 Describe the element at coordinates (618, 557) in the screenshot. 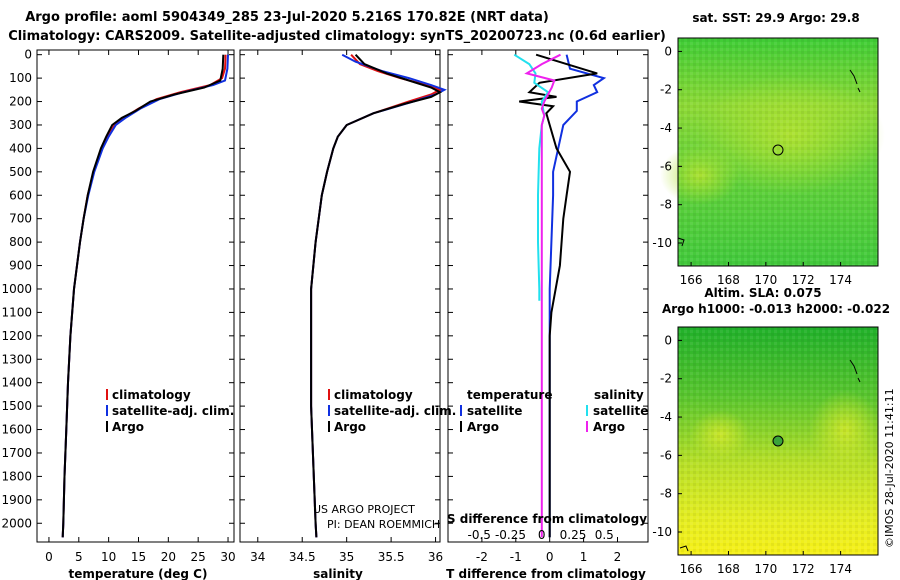

I see `x-tick-label: 2` at that location.